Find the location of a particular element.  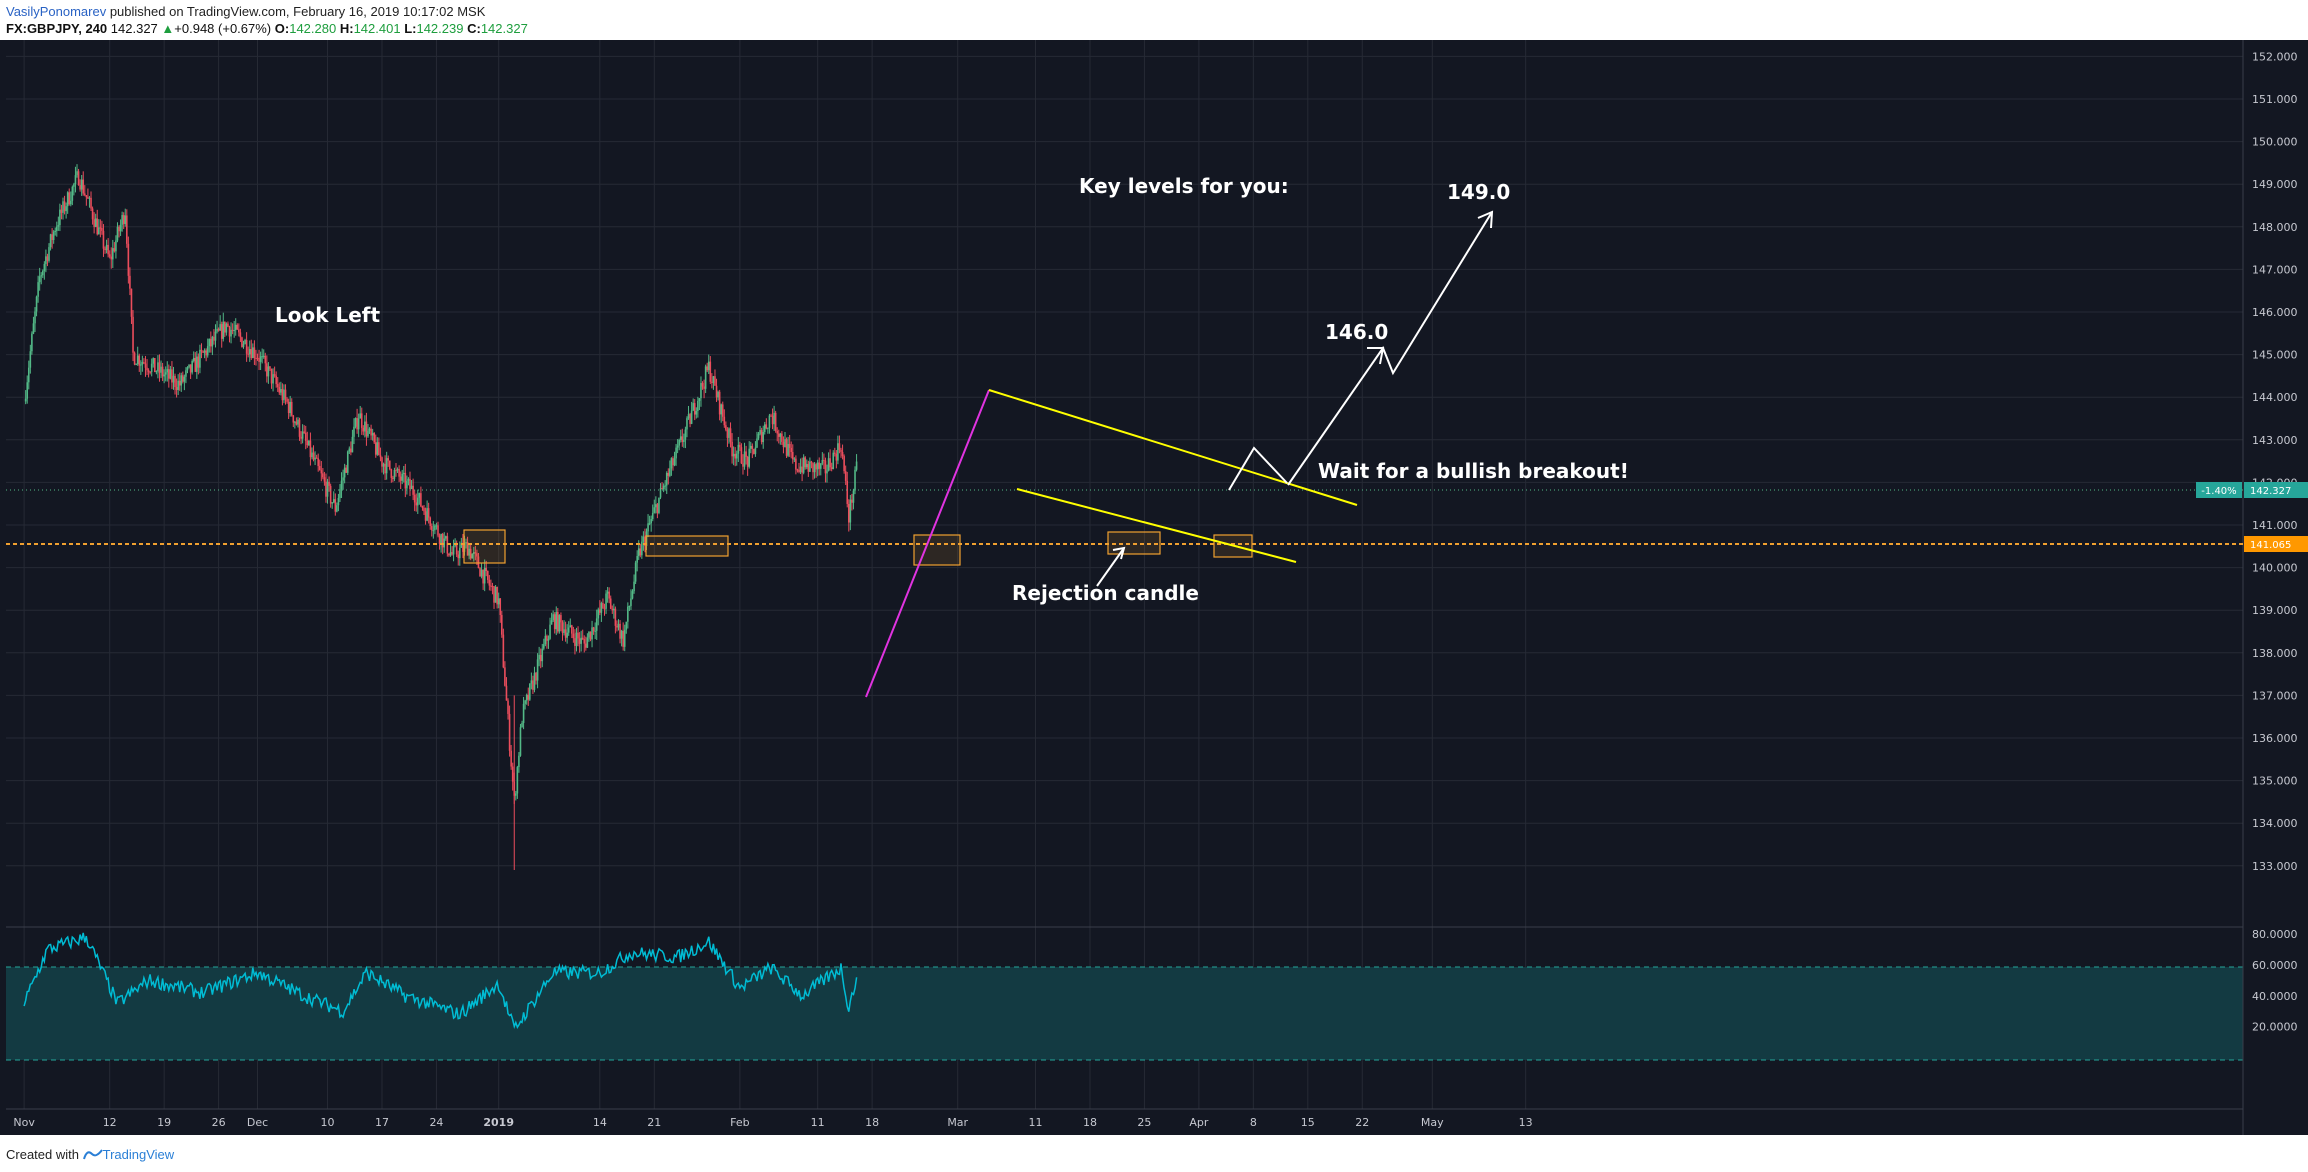

time-tick-label: 19 is located at coordinates (164, 1122).